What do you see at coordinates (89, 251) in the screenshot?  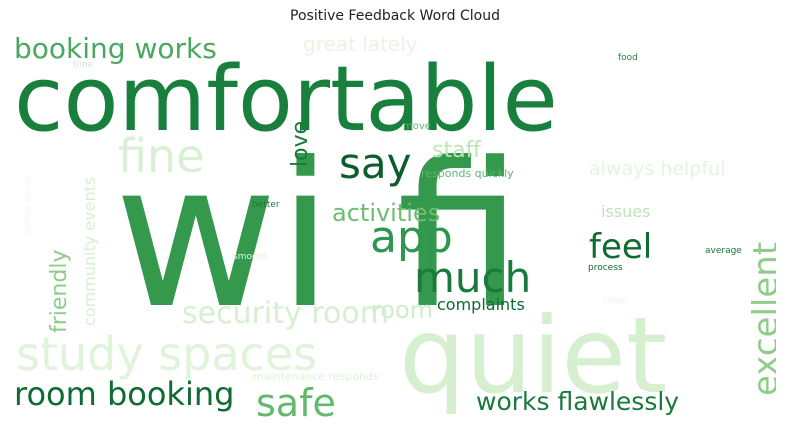 I see `word-community-events: community events` at bounding box center [89, 251].